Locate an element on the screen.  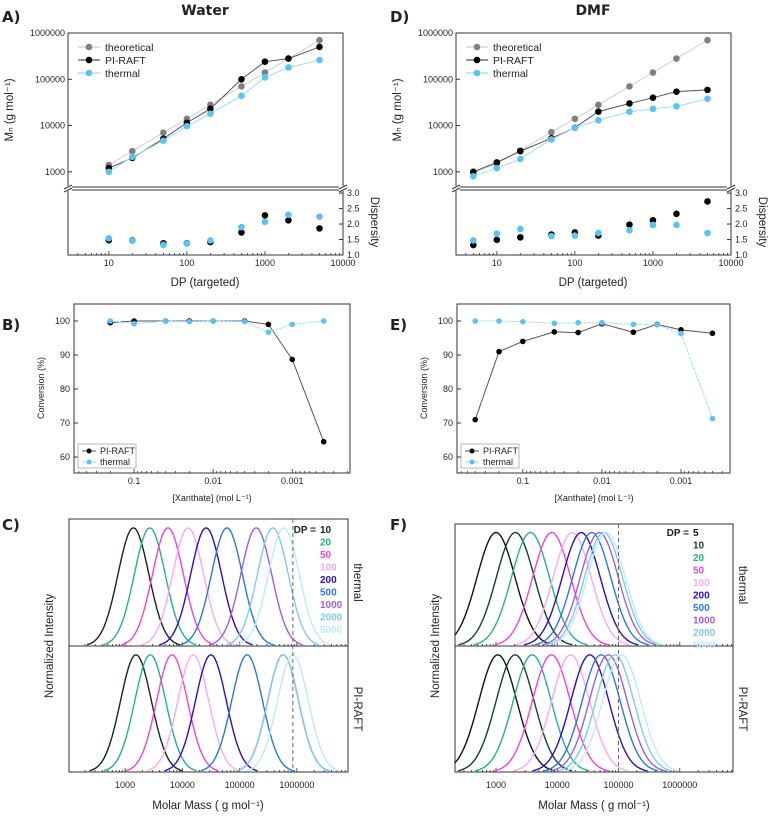
y2-tick-label: 2.0 is located at coordinates (353, 224).